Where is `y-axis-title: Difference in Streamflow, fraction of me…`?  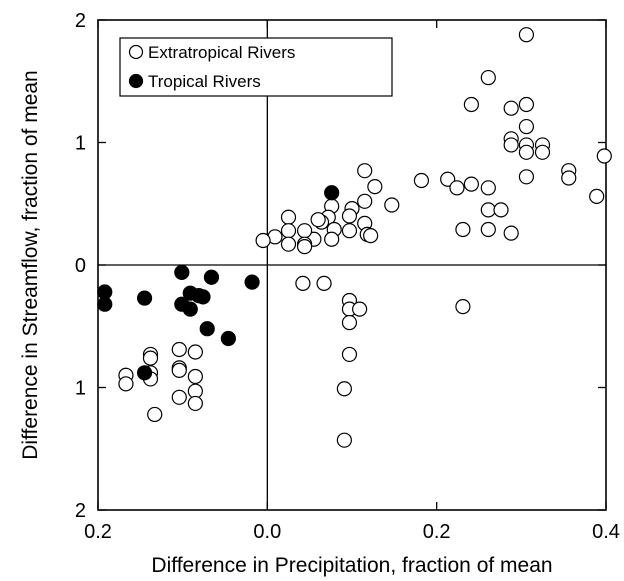 y-axis-title: Difference in Streamflow, fraction of me… is located at coordinates (30, 264).